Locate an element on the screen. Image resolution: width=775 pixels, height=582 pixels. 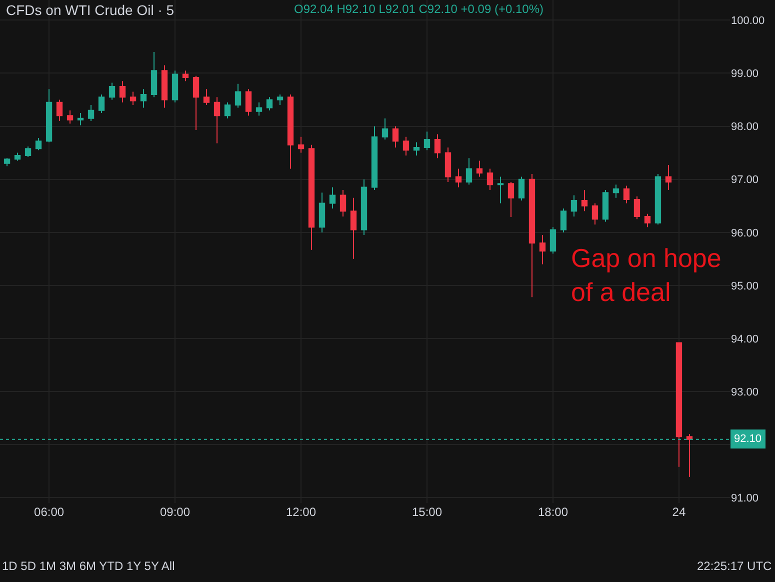
y-tick-label: 100.00 is located at coordinates (748, 21).